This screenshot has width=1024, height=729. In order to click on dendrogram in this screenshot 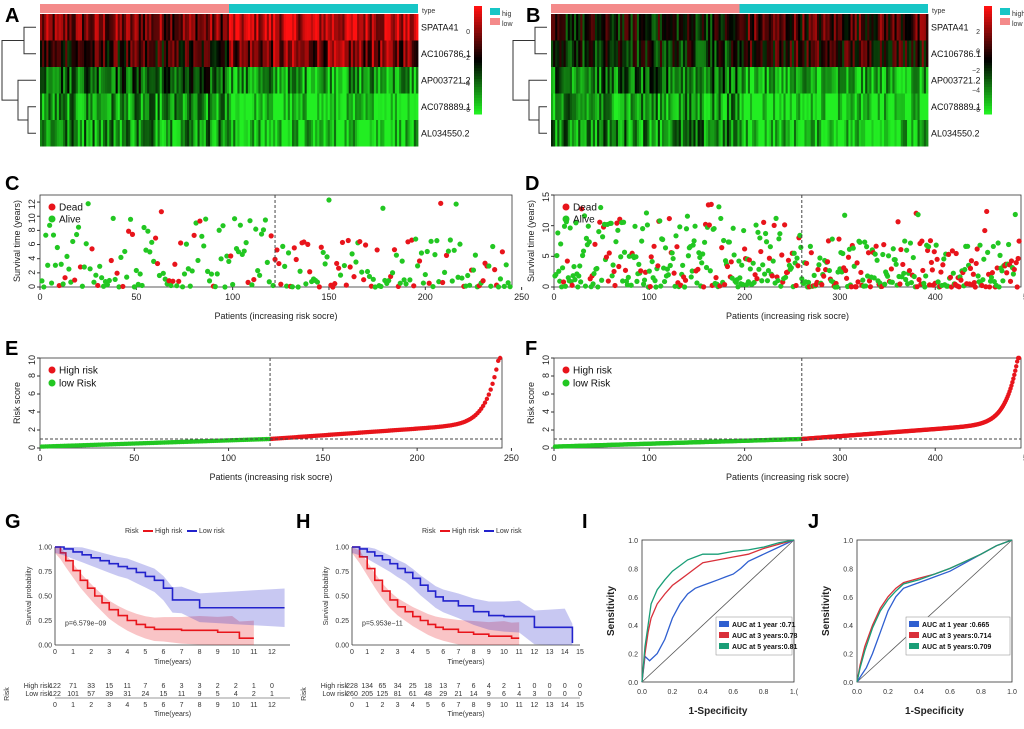, I will do `click(529, 80)`.